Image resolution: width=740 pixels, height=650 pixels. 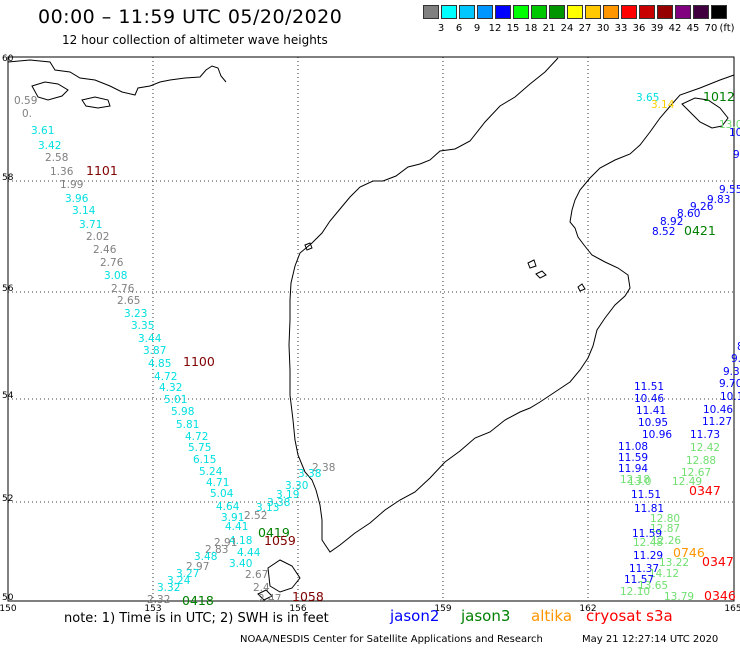 I want to click on scale-label: 45, so click(x=693, y=28).